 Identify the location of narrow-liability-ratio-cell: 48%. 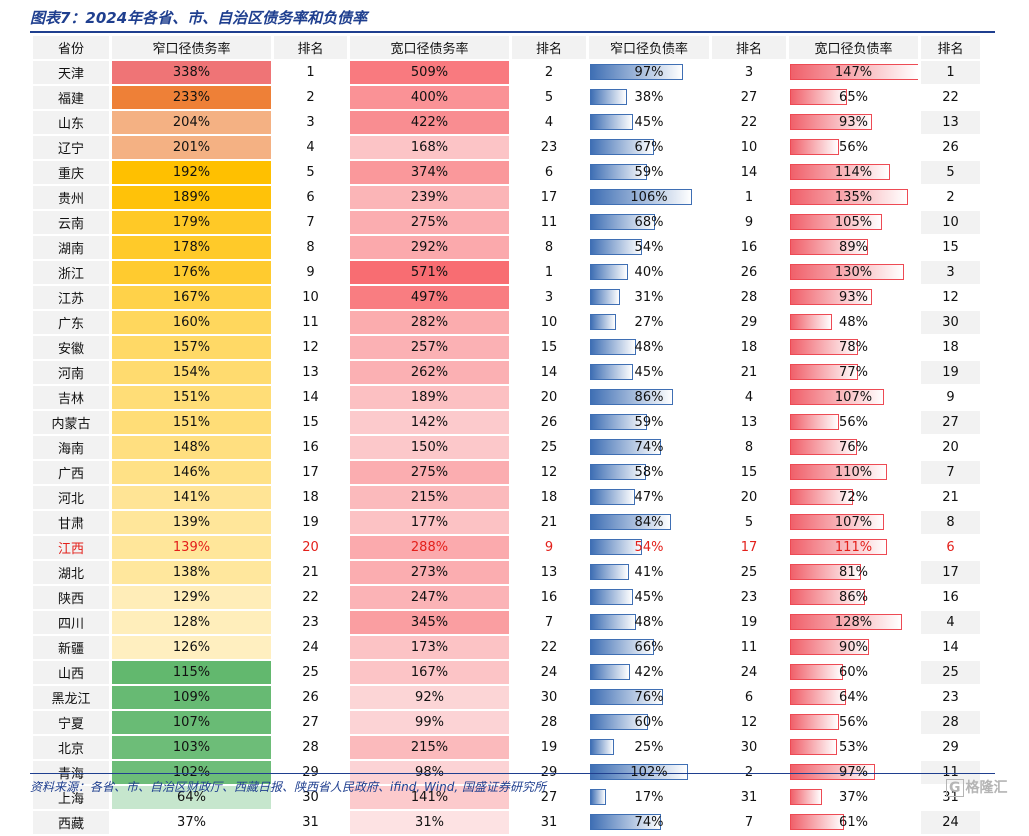
(649, 623).